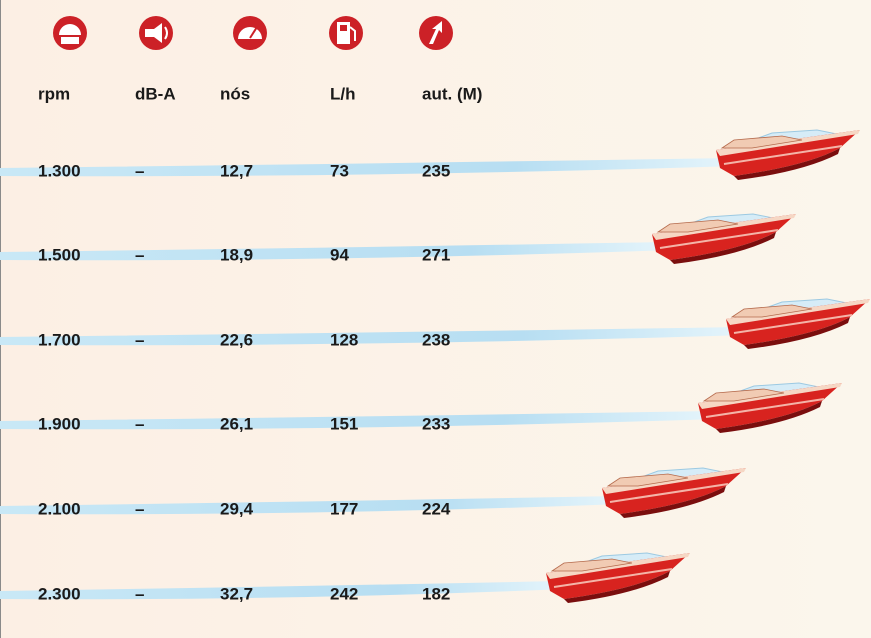 The height and width of the screenshot is (638, 871). I want to click on column-header: nós, so click(235, 93).